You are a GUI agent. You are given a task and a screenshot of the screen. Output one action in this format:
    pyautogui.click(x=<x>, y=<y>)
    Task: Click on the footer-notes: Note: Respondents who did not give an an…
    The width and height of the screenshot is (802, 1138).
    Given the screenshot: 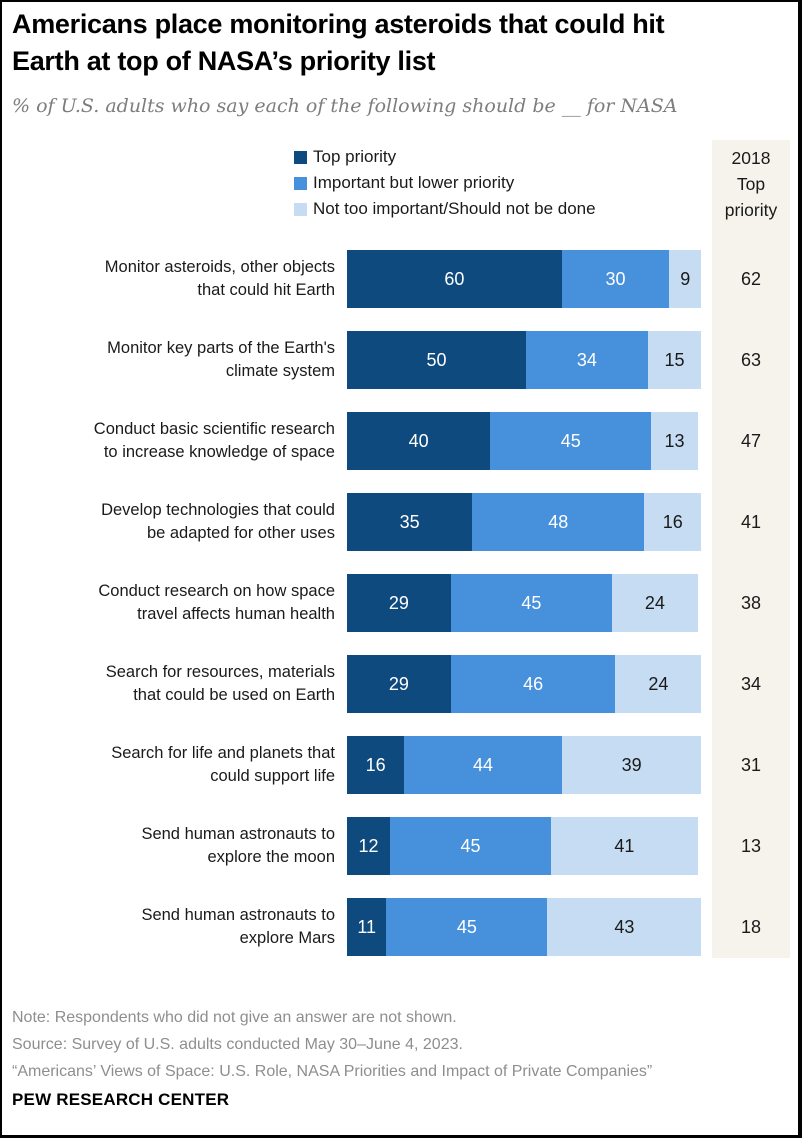 What is the action you would take?
    pyautogui.click(x=332, y=1044)
    